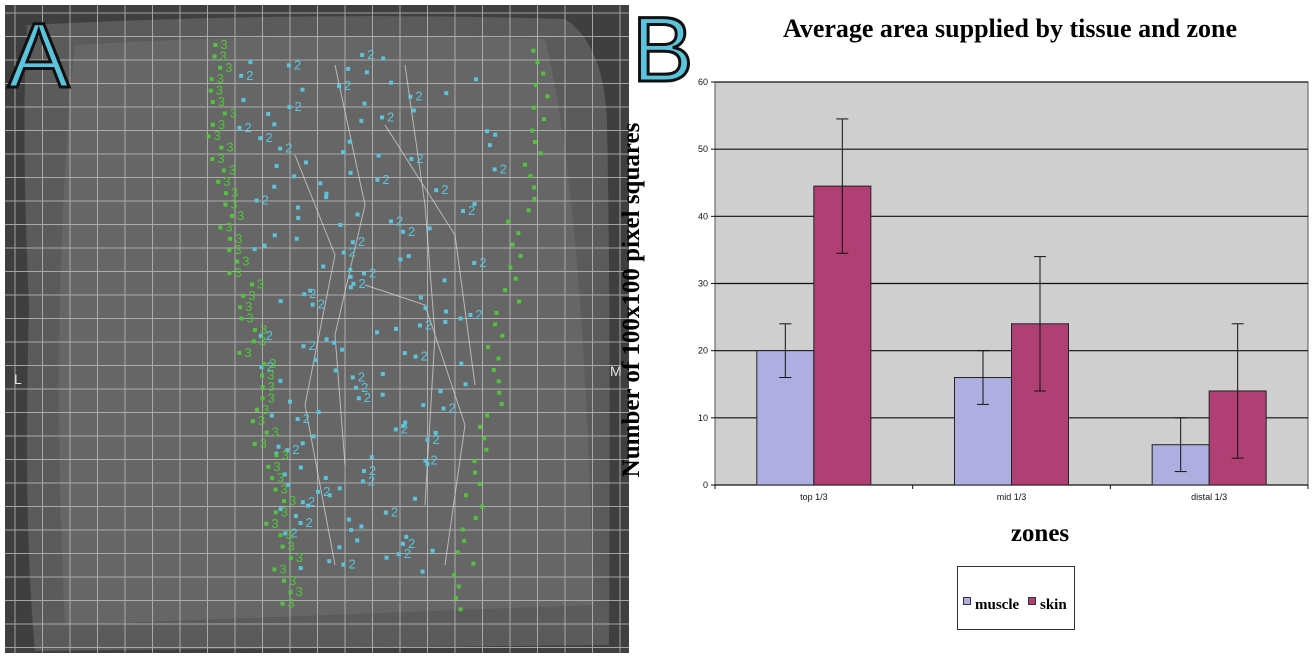  I want to click on x-tick-label: mid 1/3, so click(1012, 497).